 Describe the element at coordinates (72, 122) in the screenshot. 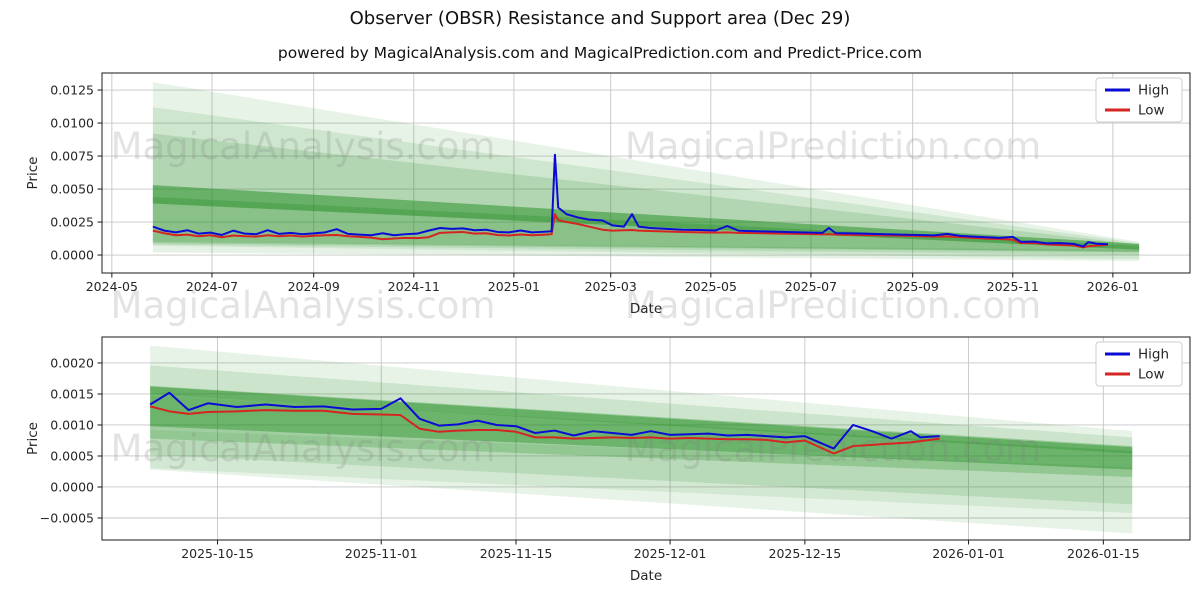

I see `y-tick-label: 0.0100` at that location.